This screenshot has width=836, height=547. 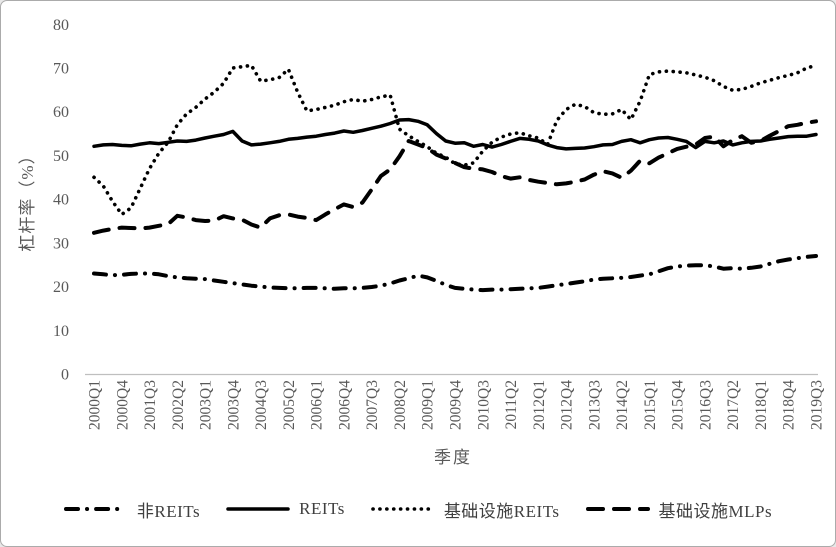 What do you see at coordinates (150, 405) in the screenshot?
I see `x-tick-label: 2001Q3` at bounding box center [150, 405].